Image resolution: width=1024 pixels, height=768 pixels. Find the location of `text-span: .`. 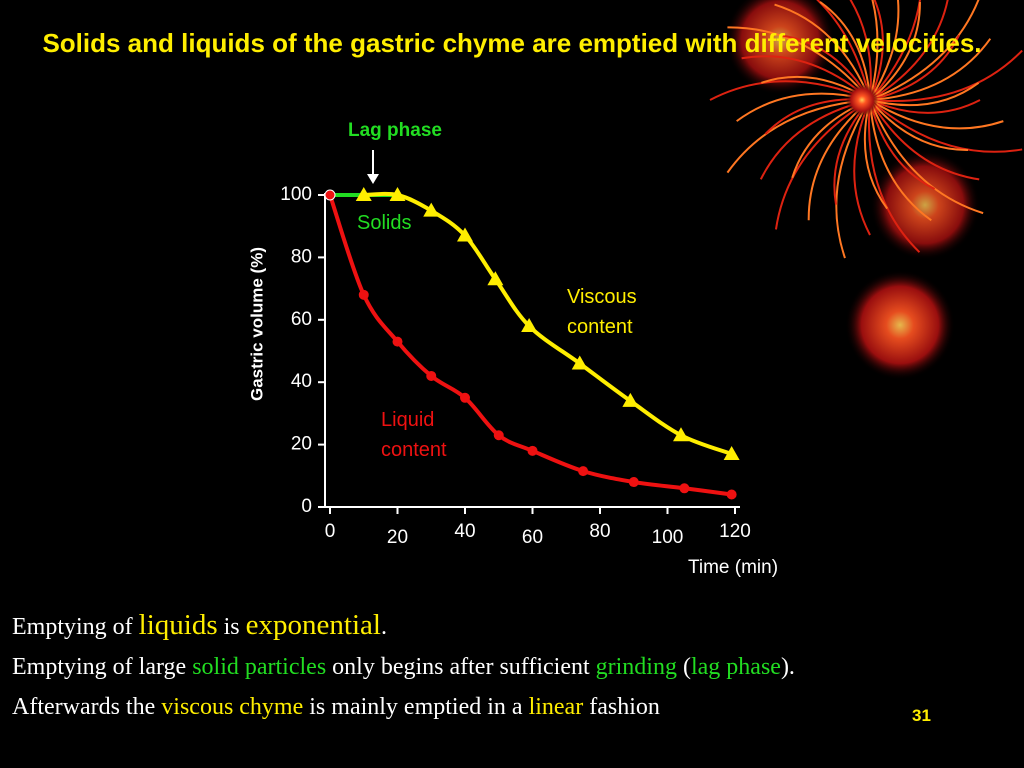

text-span: . is located at coordinates (383, 627).